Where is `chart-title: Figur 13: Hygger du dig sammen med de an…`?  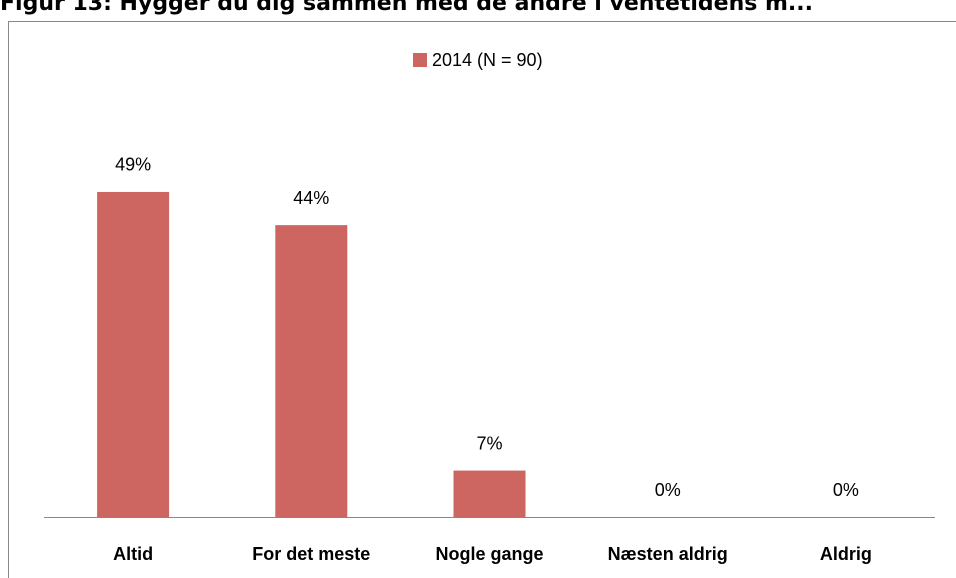 chart-title: Figur 13: Hygger du dig sammen med de an… is located at coordinates (406, 8).